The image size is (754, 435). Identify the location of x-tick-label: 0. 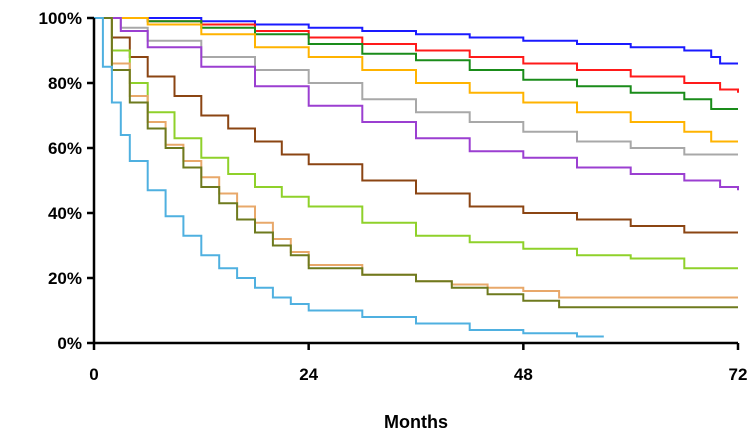
(93, 374).